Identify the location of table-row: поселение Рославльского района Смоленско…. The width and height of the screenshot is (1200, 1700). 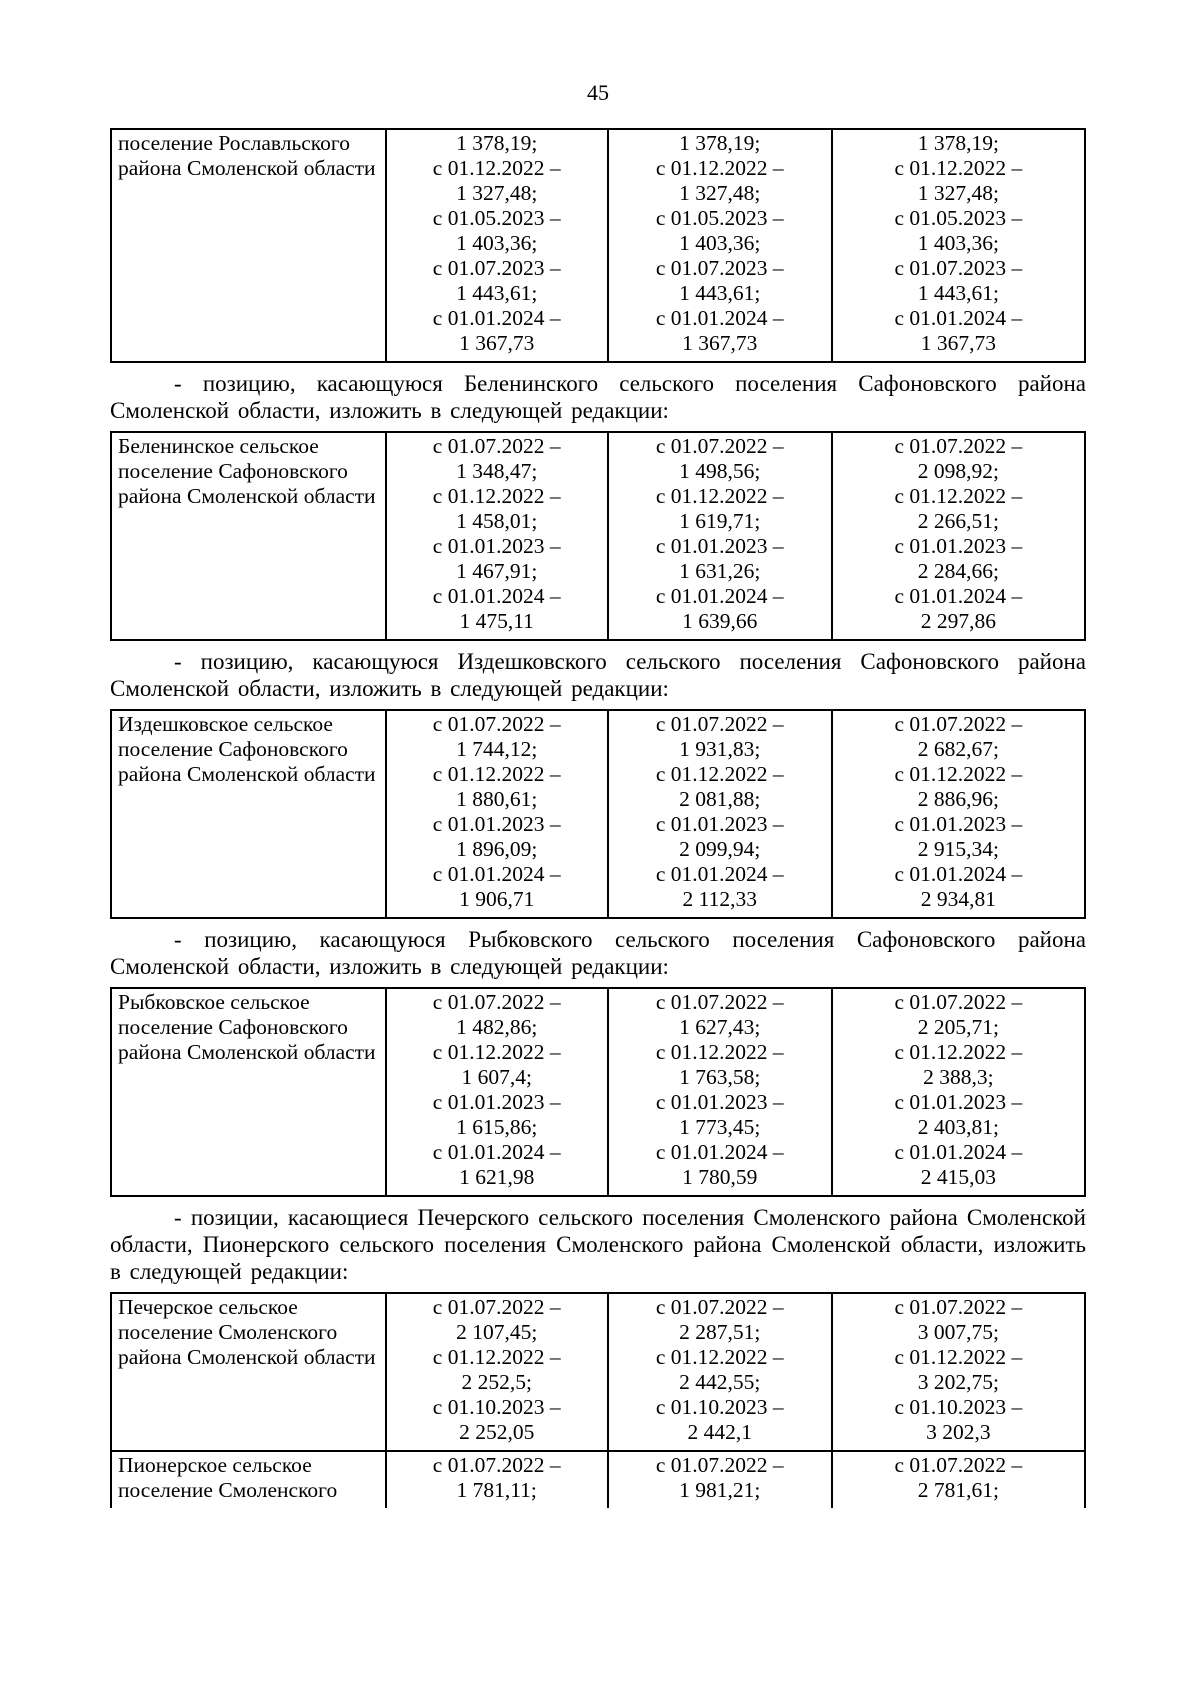
(598, 245).